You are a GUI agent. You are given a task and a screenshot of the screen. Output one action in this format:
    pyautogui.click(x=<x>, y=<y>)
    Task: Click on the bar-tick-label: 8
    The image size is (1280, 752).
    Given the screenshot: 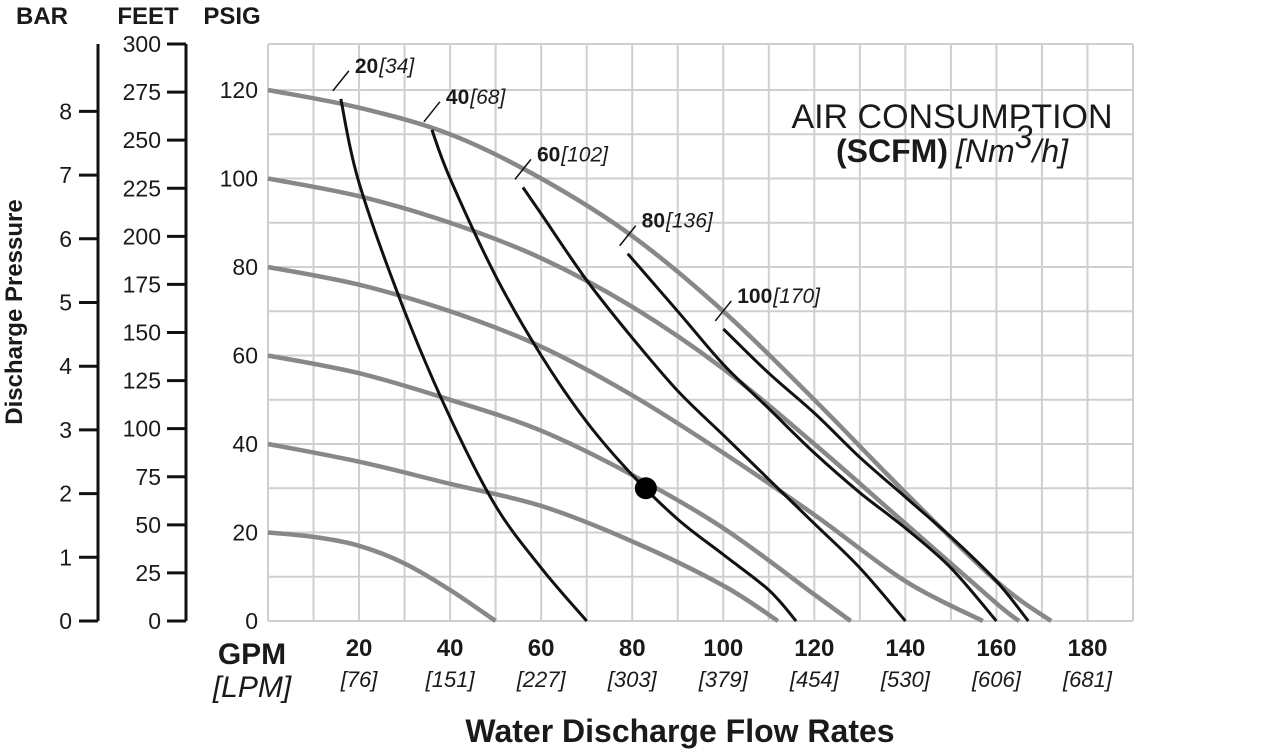 What is the action you would take?
    pyautogui.click(x=65, y=111)
    